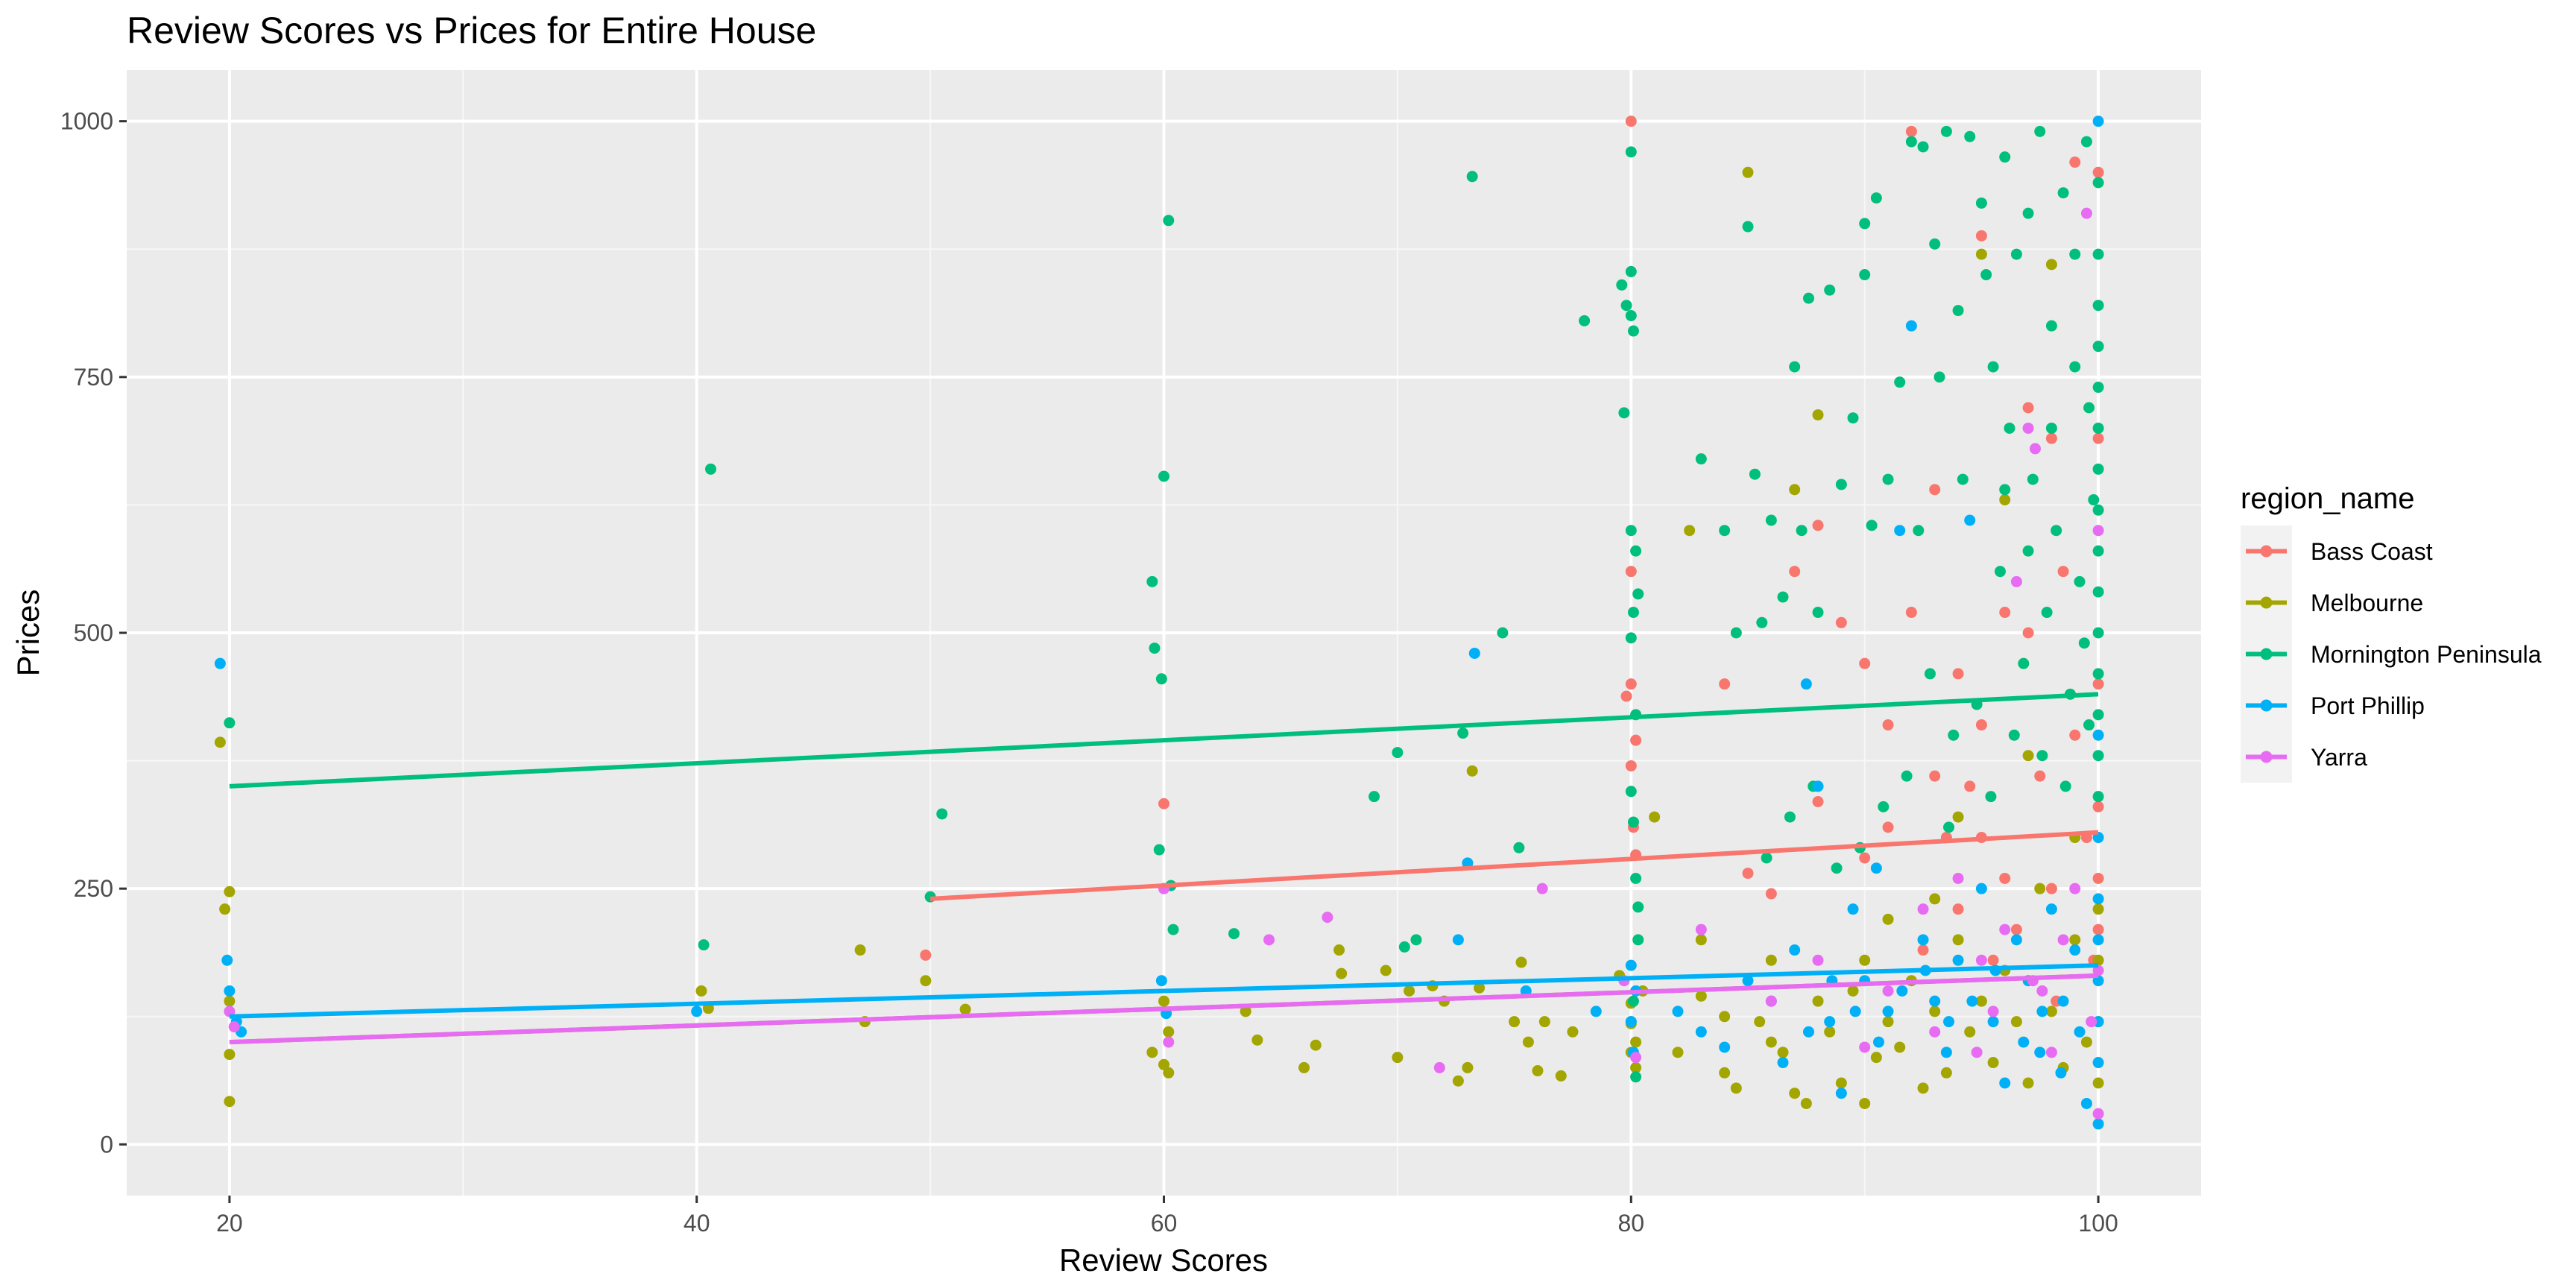 This screenshot has height=1288, width=2576. What do you see at coordinates (1164, 1261) in the screenshot?
I see `x-axis-title: Review Scores` at bounding box center [1164, 1261].